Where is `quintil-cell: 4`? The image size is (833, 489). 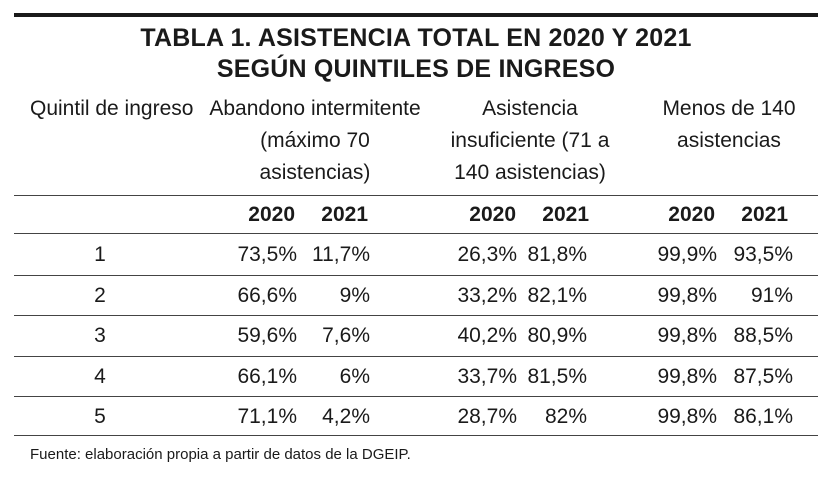
quintil-cell: 4 is located at coordinates (100, 376).